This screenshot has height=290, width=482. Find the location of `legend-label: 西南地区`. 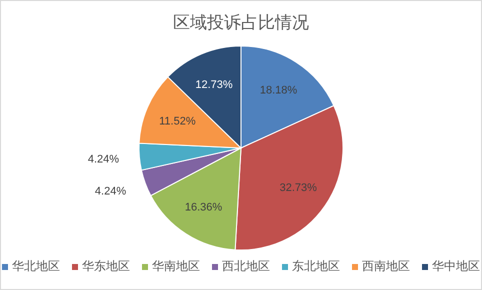

legend-label: 西南地区 is located at coordinates (386, 266).